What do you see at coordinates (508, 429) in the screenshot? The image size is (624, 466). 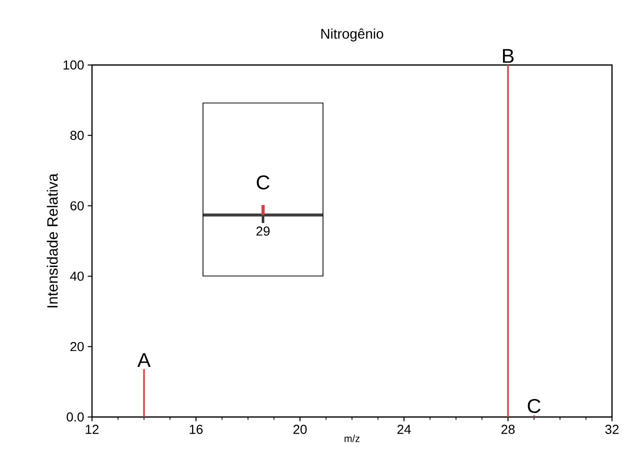 I see `x-tick-label: 28` at bounding box center [508, 429].